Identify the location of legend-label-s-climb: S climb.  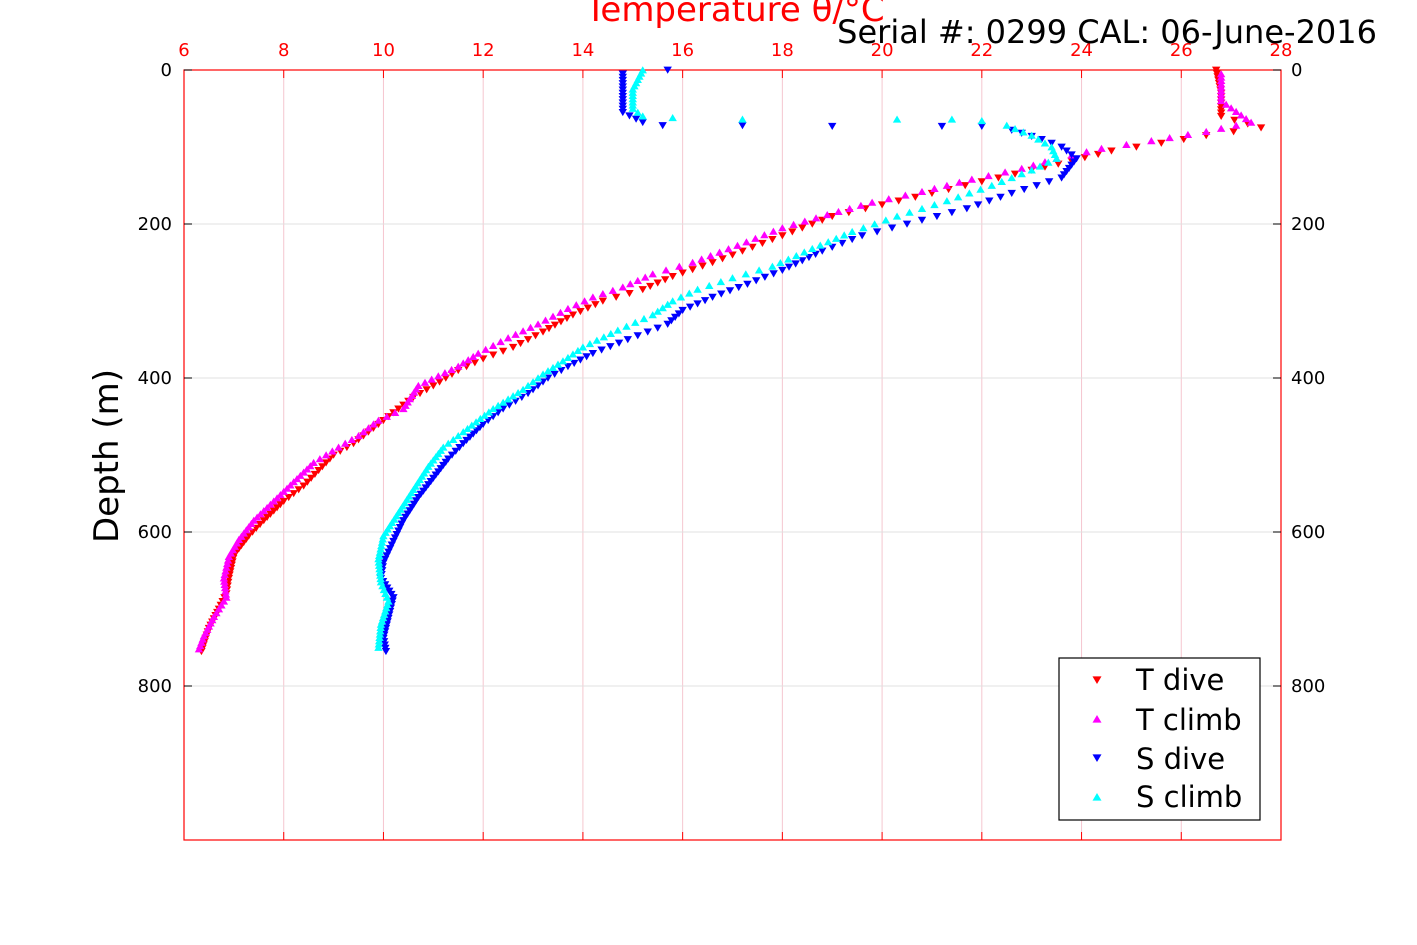
(1189, 797).